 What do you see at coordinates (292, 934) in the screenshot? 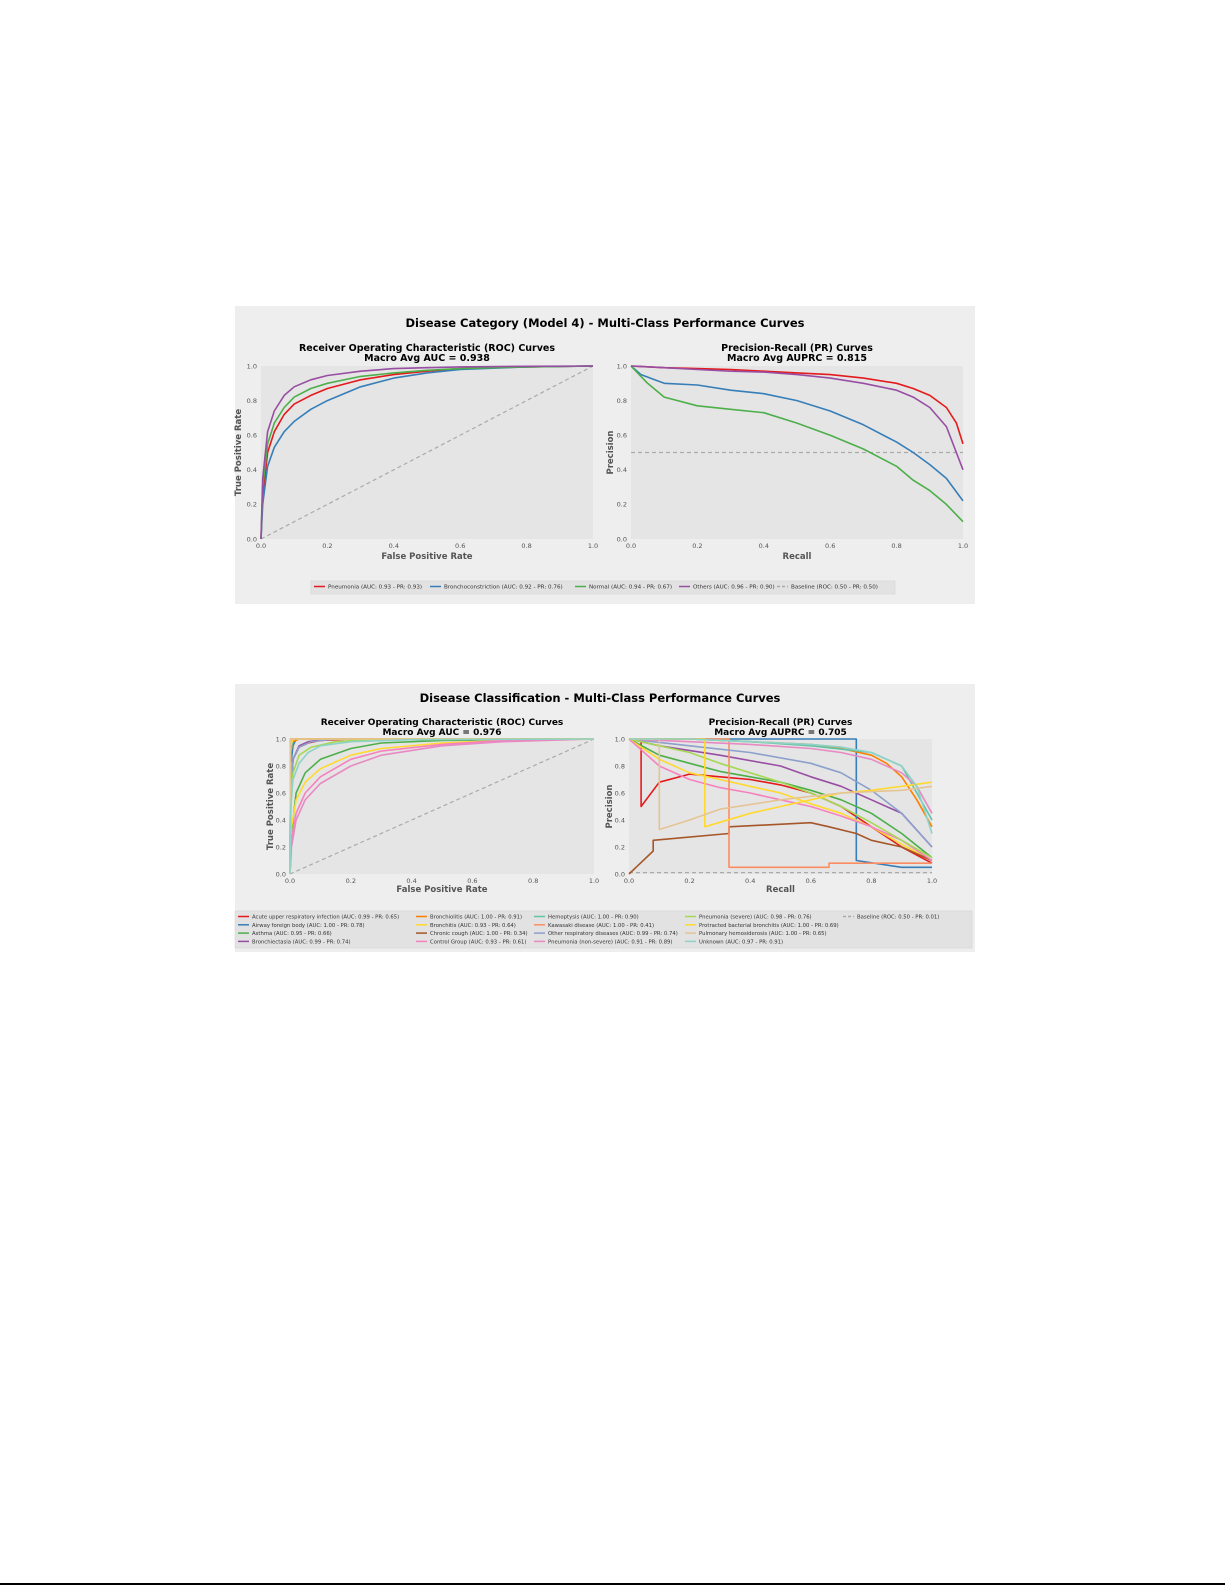
I see `legend-label: Asthma (AUC: 0.95 - PR: 0.66)` at bounding box center [292, 934].